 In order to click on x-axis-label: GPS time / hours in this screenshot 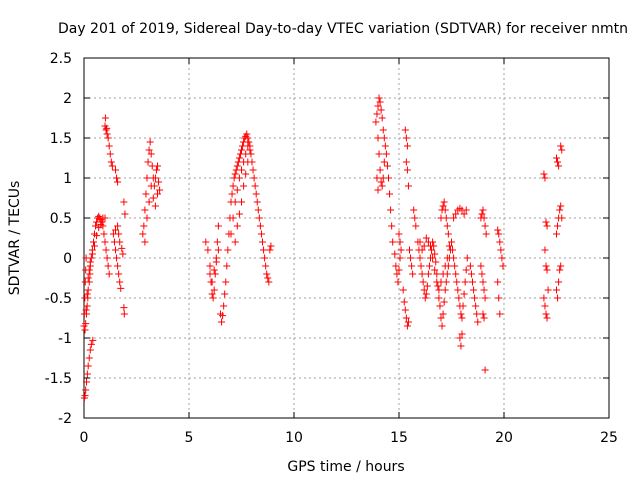, I will do `click(345, 467)`.